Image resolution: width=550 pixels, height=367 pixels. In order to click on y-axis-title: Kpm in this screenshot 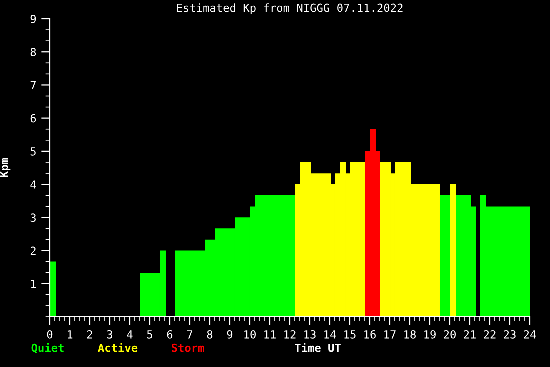, I will do `click(5, 168)`.